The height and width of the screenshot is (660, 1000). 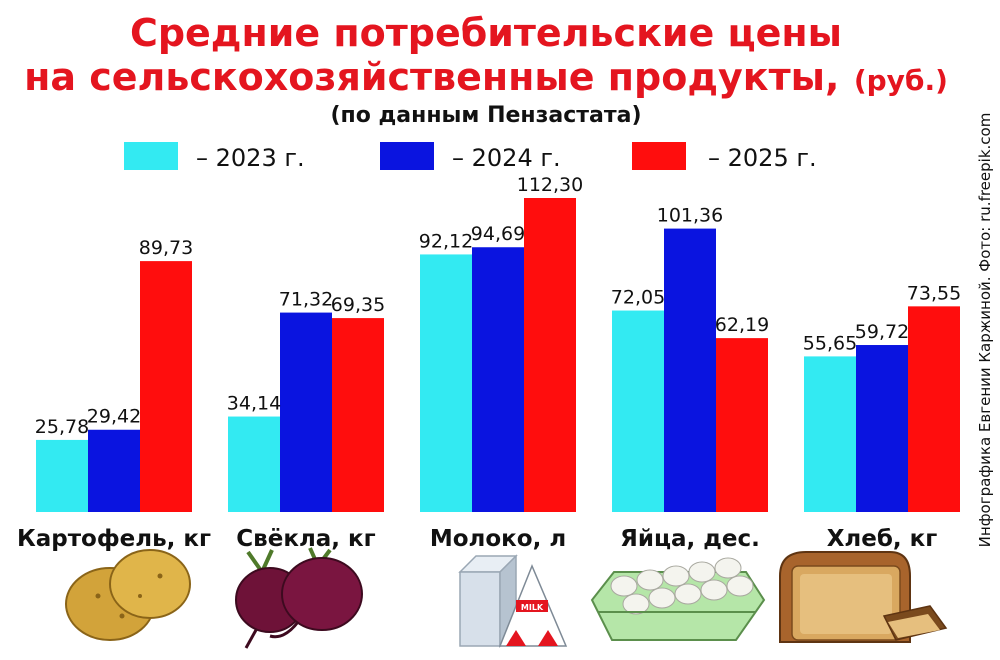 I want to click on chart-title-line2: на сельскохозяйственные продукты, (руб.), so click(x=486, y=77).